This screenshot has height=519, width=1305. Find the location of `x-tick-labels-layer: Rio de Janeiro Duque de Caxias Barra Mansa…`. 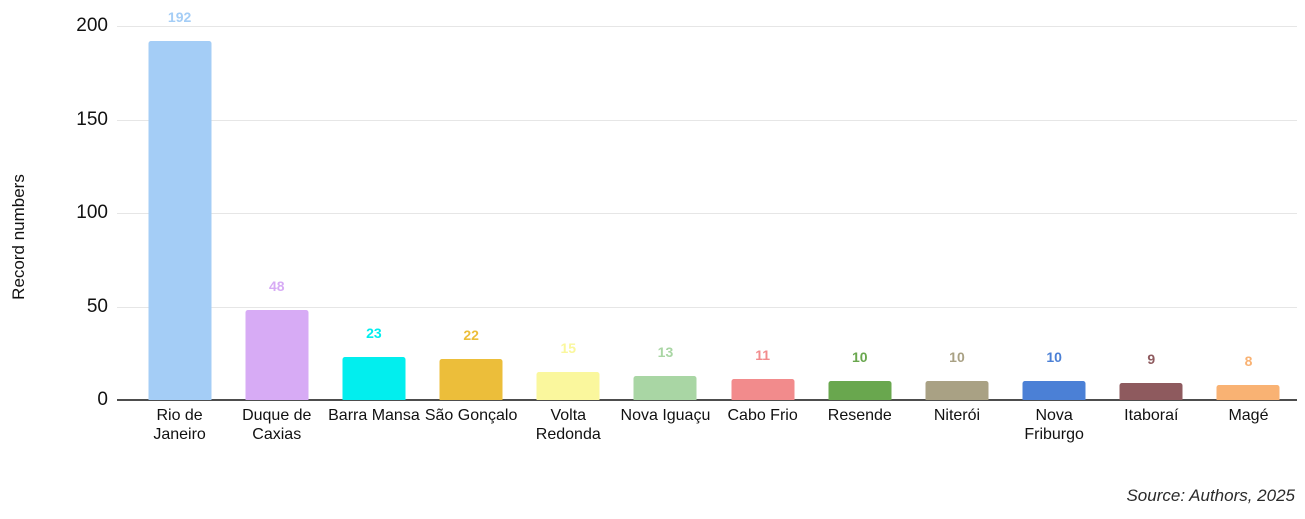

x-tick-labels-layer: Rio de Janeiro Duque de Caxias Barra Mansa… is located at coordinates (714, 425).